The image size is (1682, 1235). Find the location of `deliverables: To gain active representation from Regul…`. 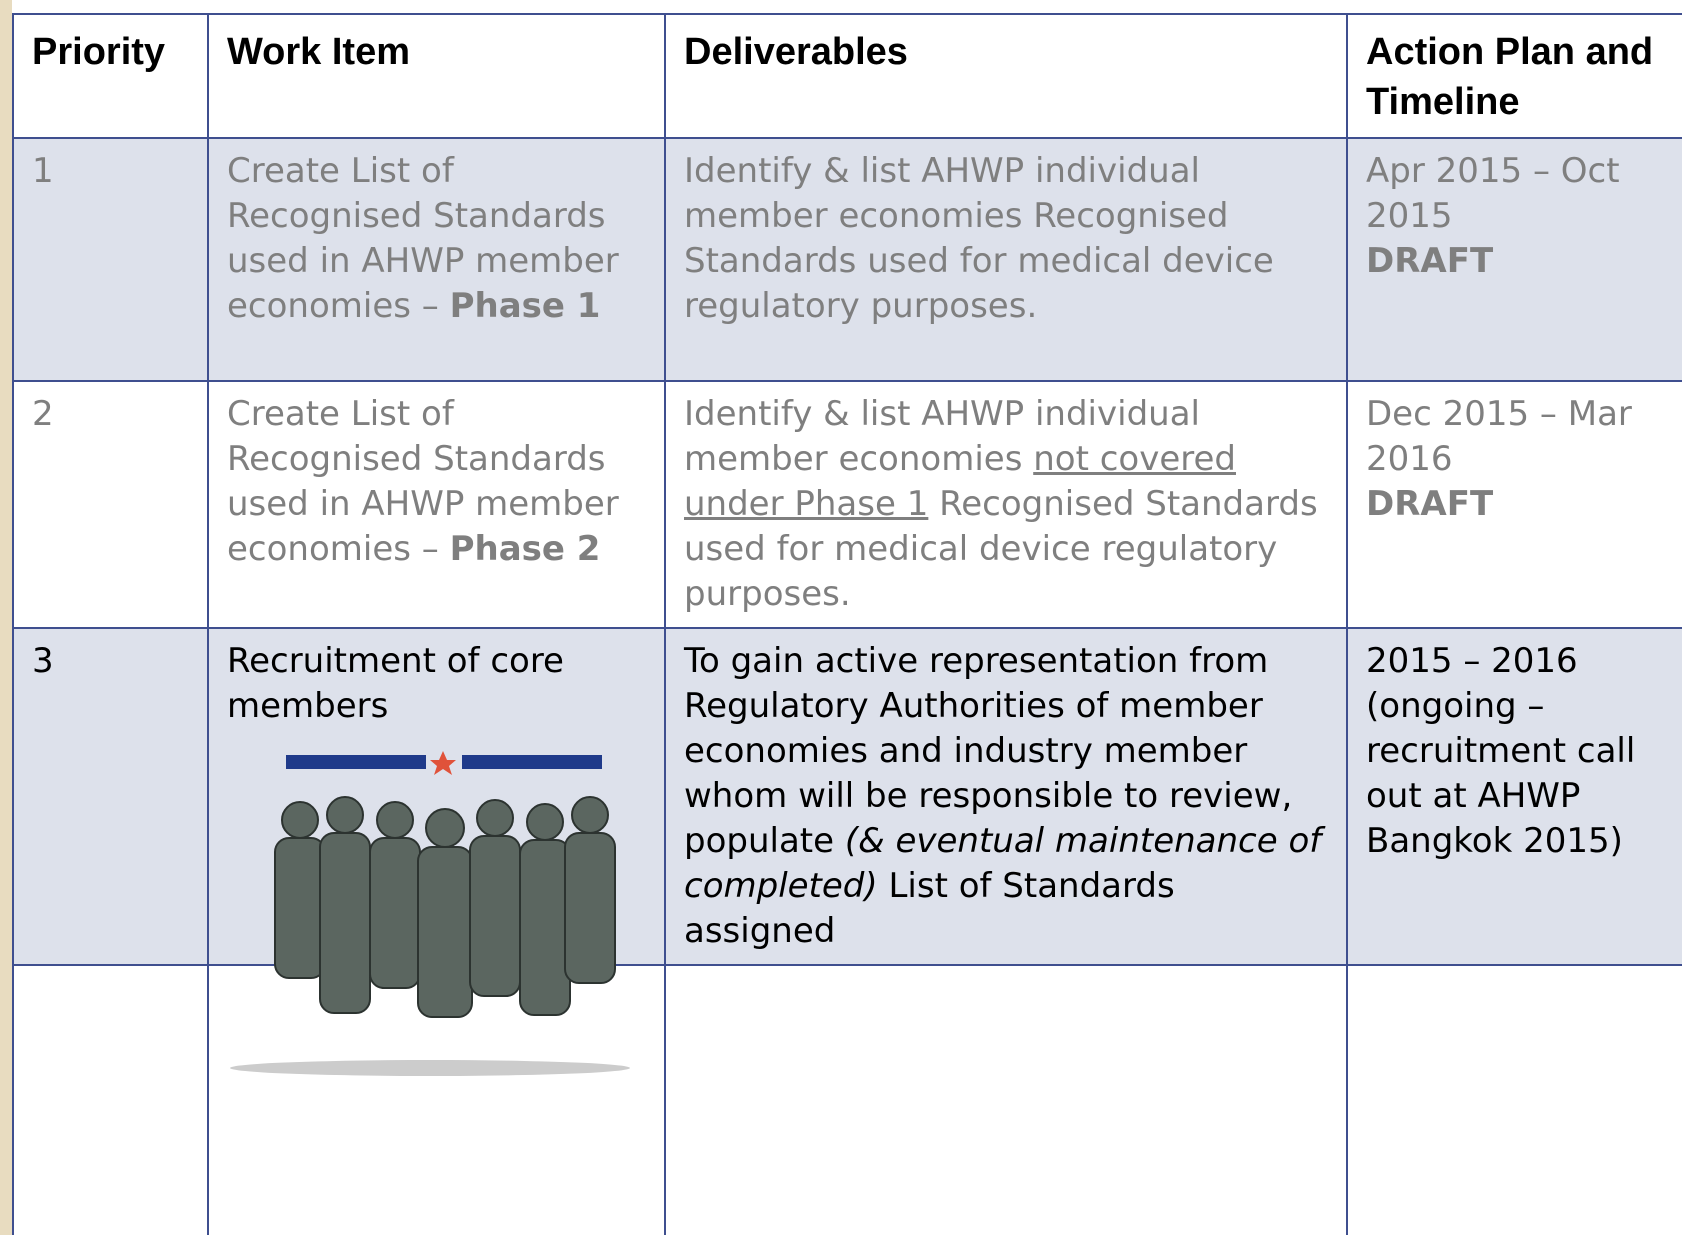

deliverables: To gain active representation from Regul… is located at coordinates (1006, 796).